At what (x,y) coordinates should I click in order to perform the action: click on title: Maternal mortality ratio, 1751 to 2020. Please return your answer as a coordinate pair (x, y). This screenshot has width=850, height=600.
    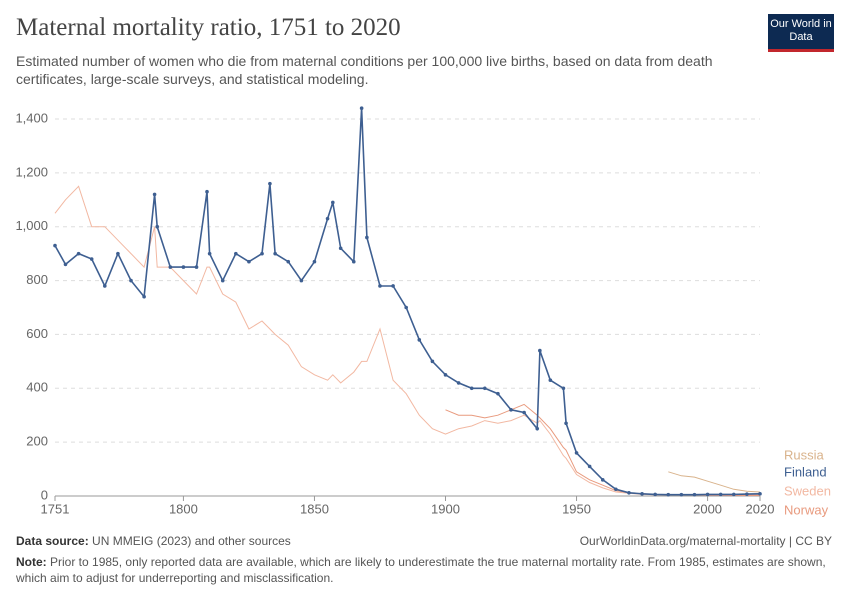
    Looking at the image, I should click on (208, 27).